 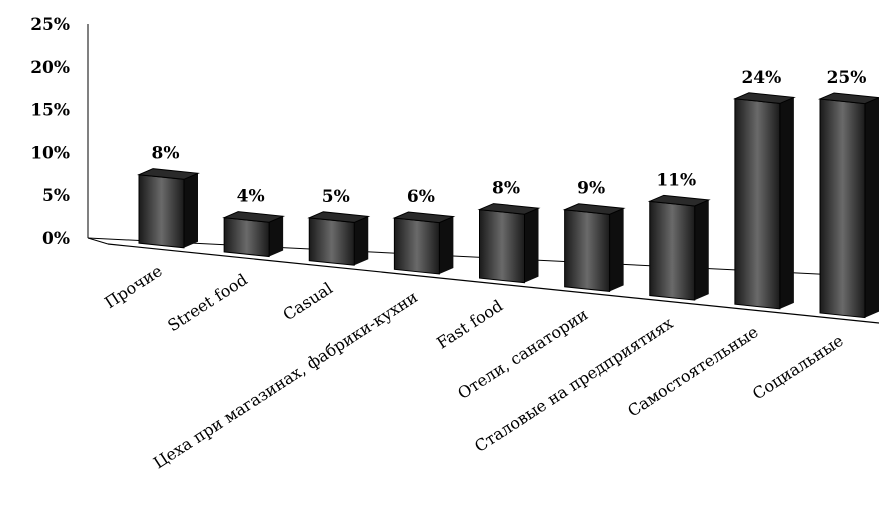 What do you see at coordinates (761, 78) in the screenshot?
I see `data-label: 24%` at bounding box center [761, 78].